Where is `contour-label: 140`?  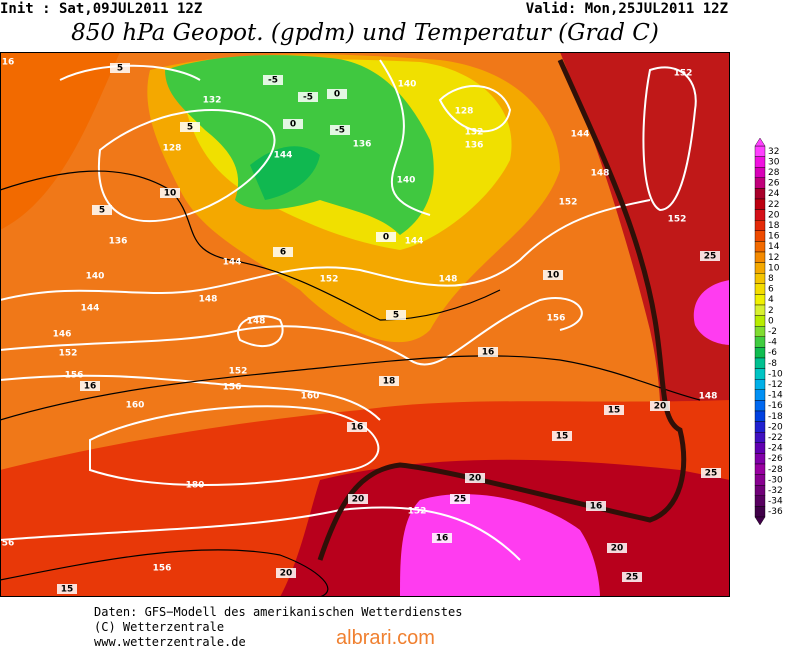
contour-label: 140 is located at coordinates (95, 277).